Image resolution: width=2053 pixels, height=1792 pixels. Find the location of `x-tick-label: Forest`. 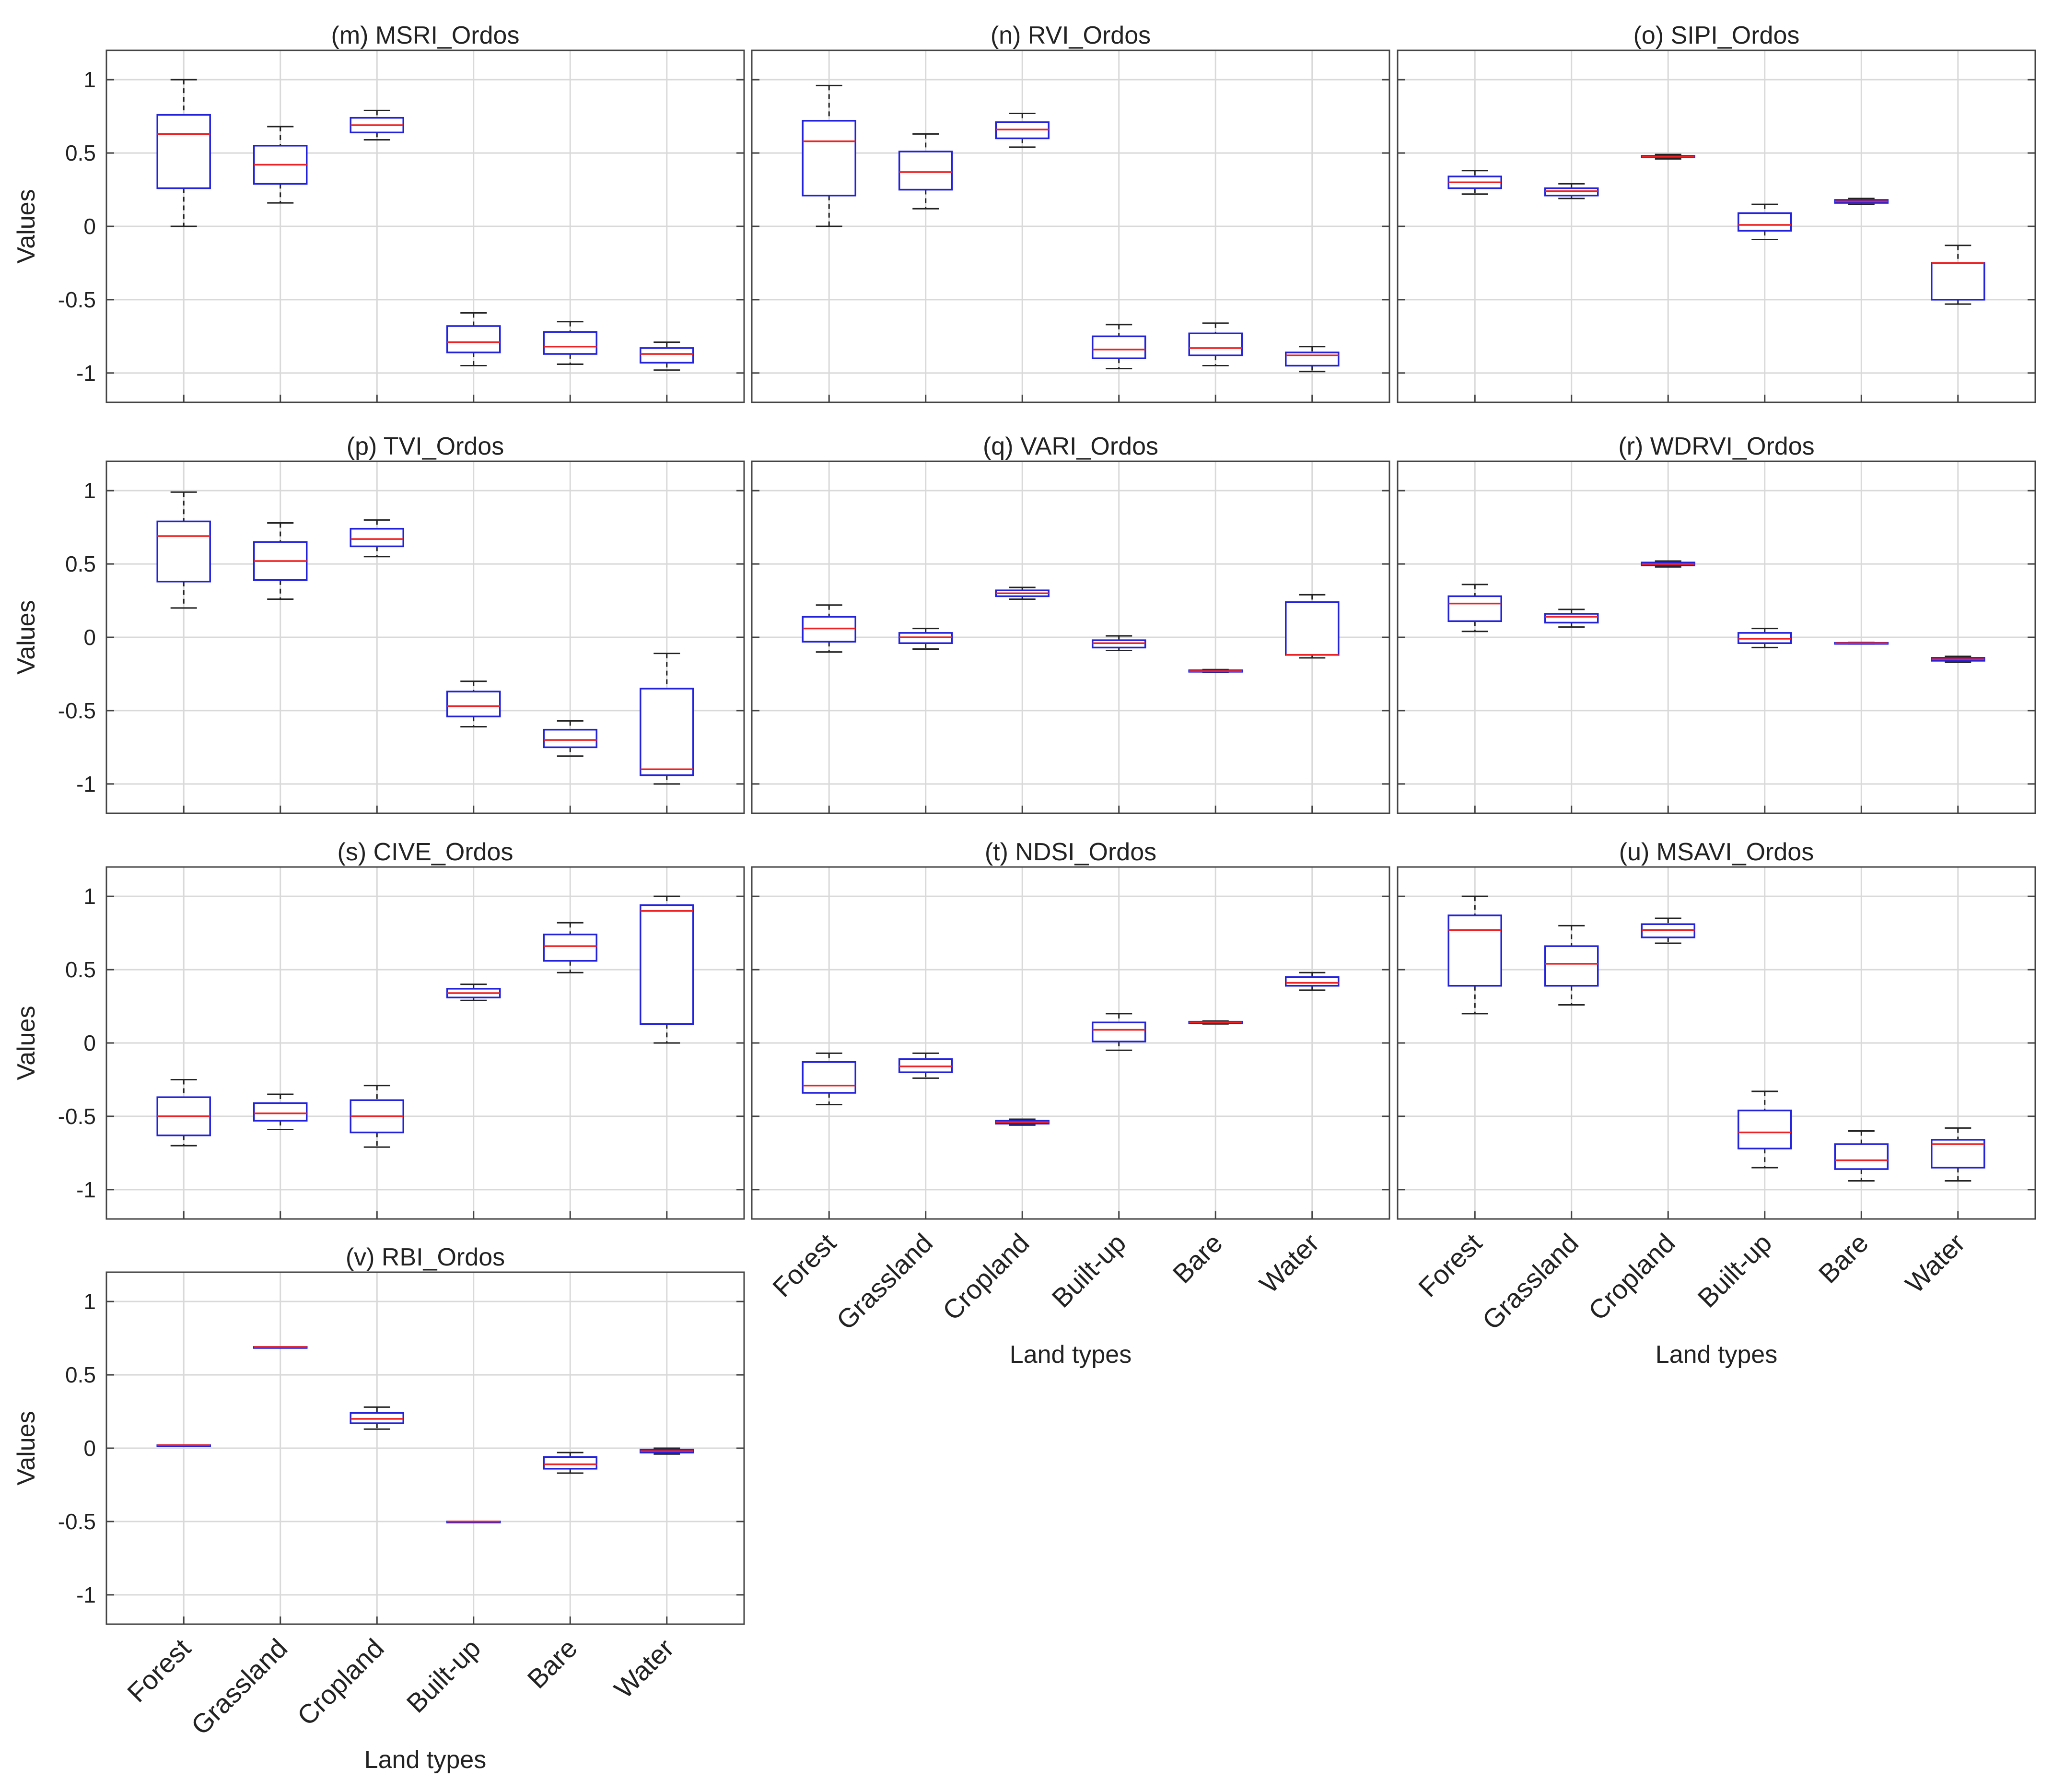

x-tick-label: Forest is located at coordinates (804, 1265).